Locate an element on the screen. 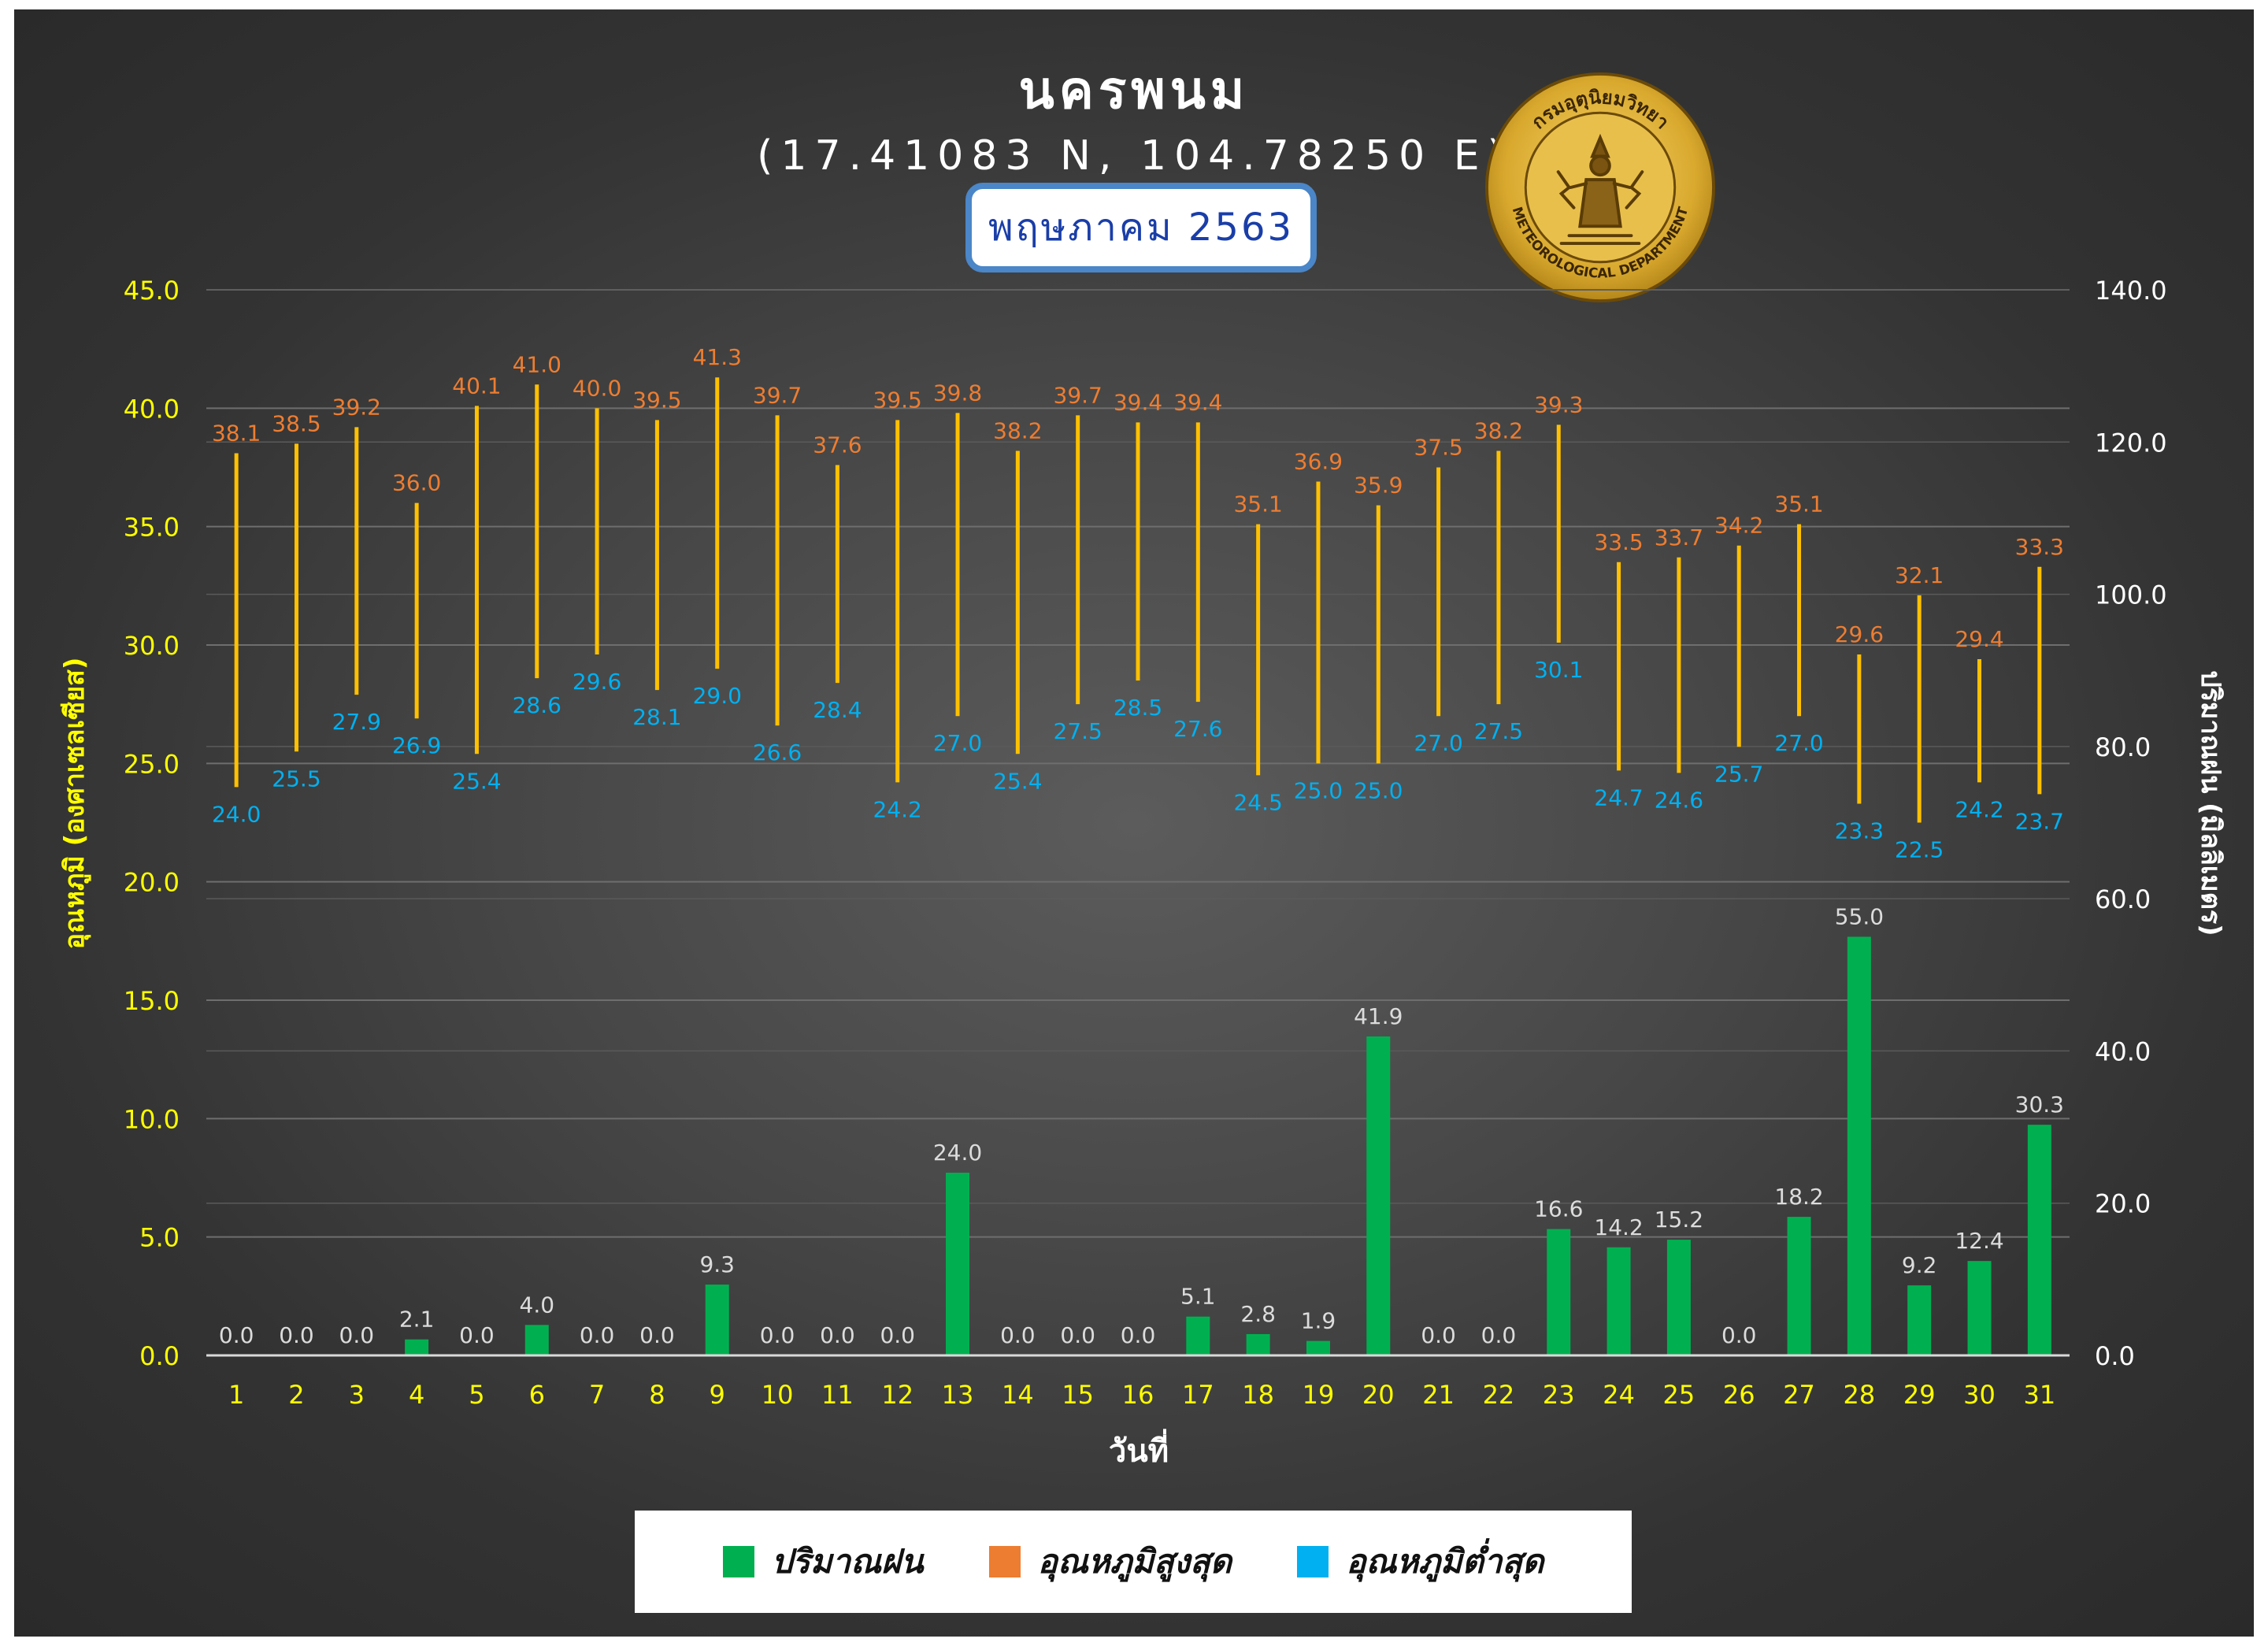 The image size is (2268, 1646). y-tick-left: 25.0 is located at coordinates (152, 764).